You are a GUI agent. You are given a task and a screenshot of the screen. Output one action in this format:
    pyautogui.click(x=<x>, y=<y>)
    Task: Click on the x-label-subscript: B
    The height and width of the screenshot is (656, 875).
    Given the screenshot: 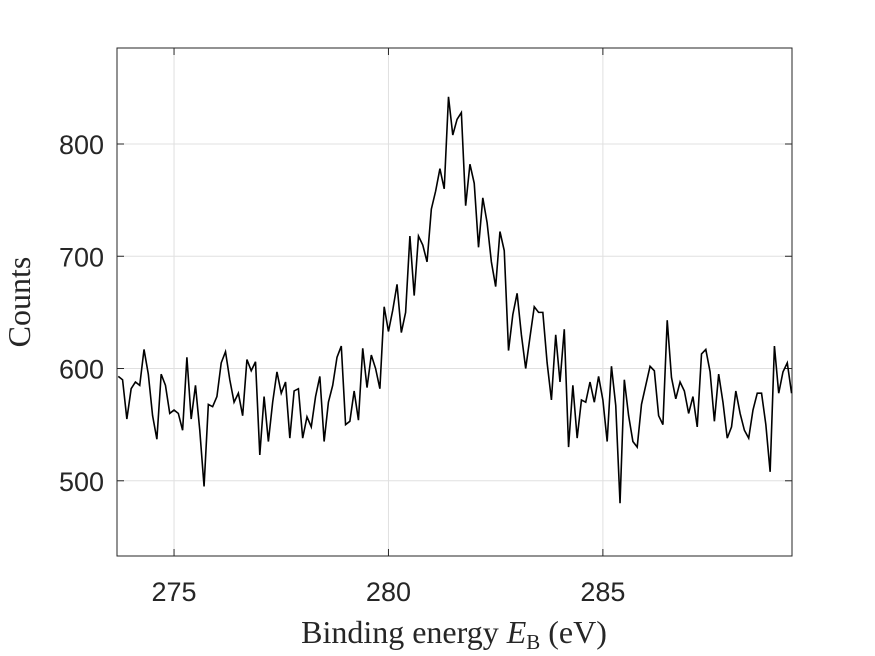 What is the action you would take?
    pyautogui.click(x=533, y=642)
    